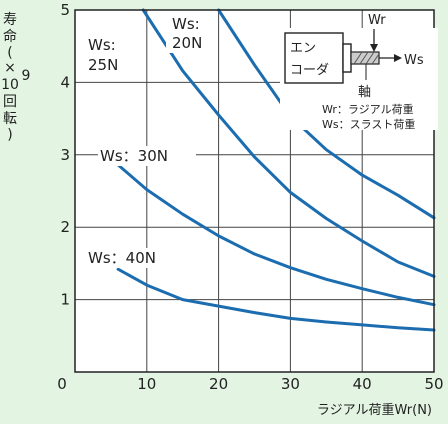 Image resolution: width=448 pixels, height=424 pixels. What do you see at coordinates (10, 119) in the screenshot?
I see `y-axis-label-char-7: 転` at bounding box center [10, 119].